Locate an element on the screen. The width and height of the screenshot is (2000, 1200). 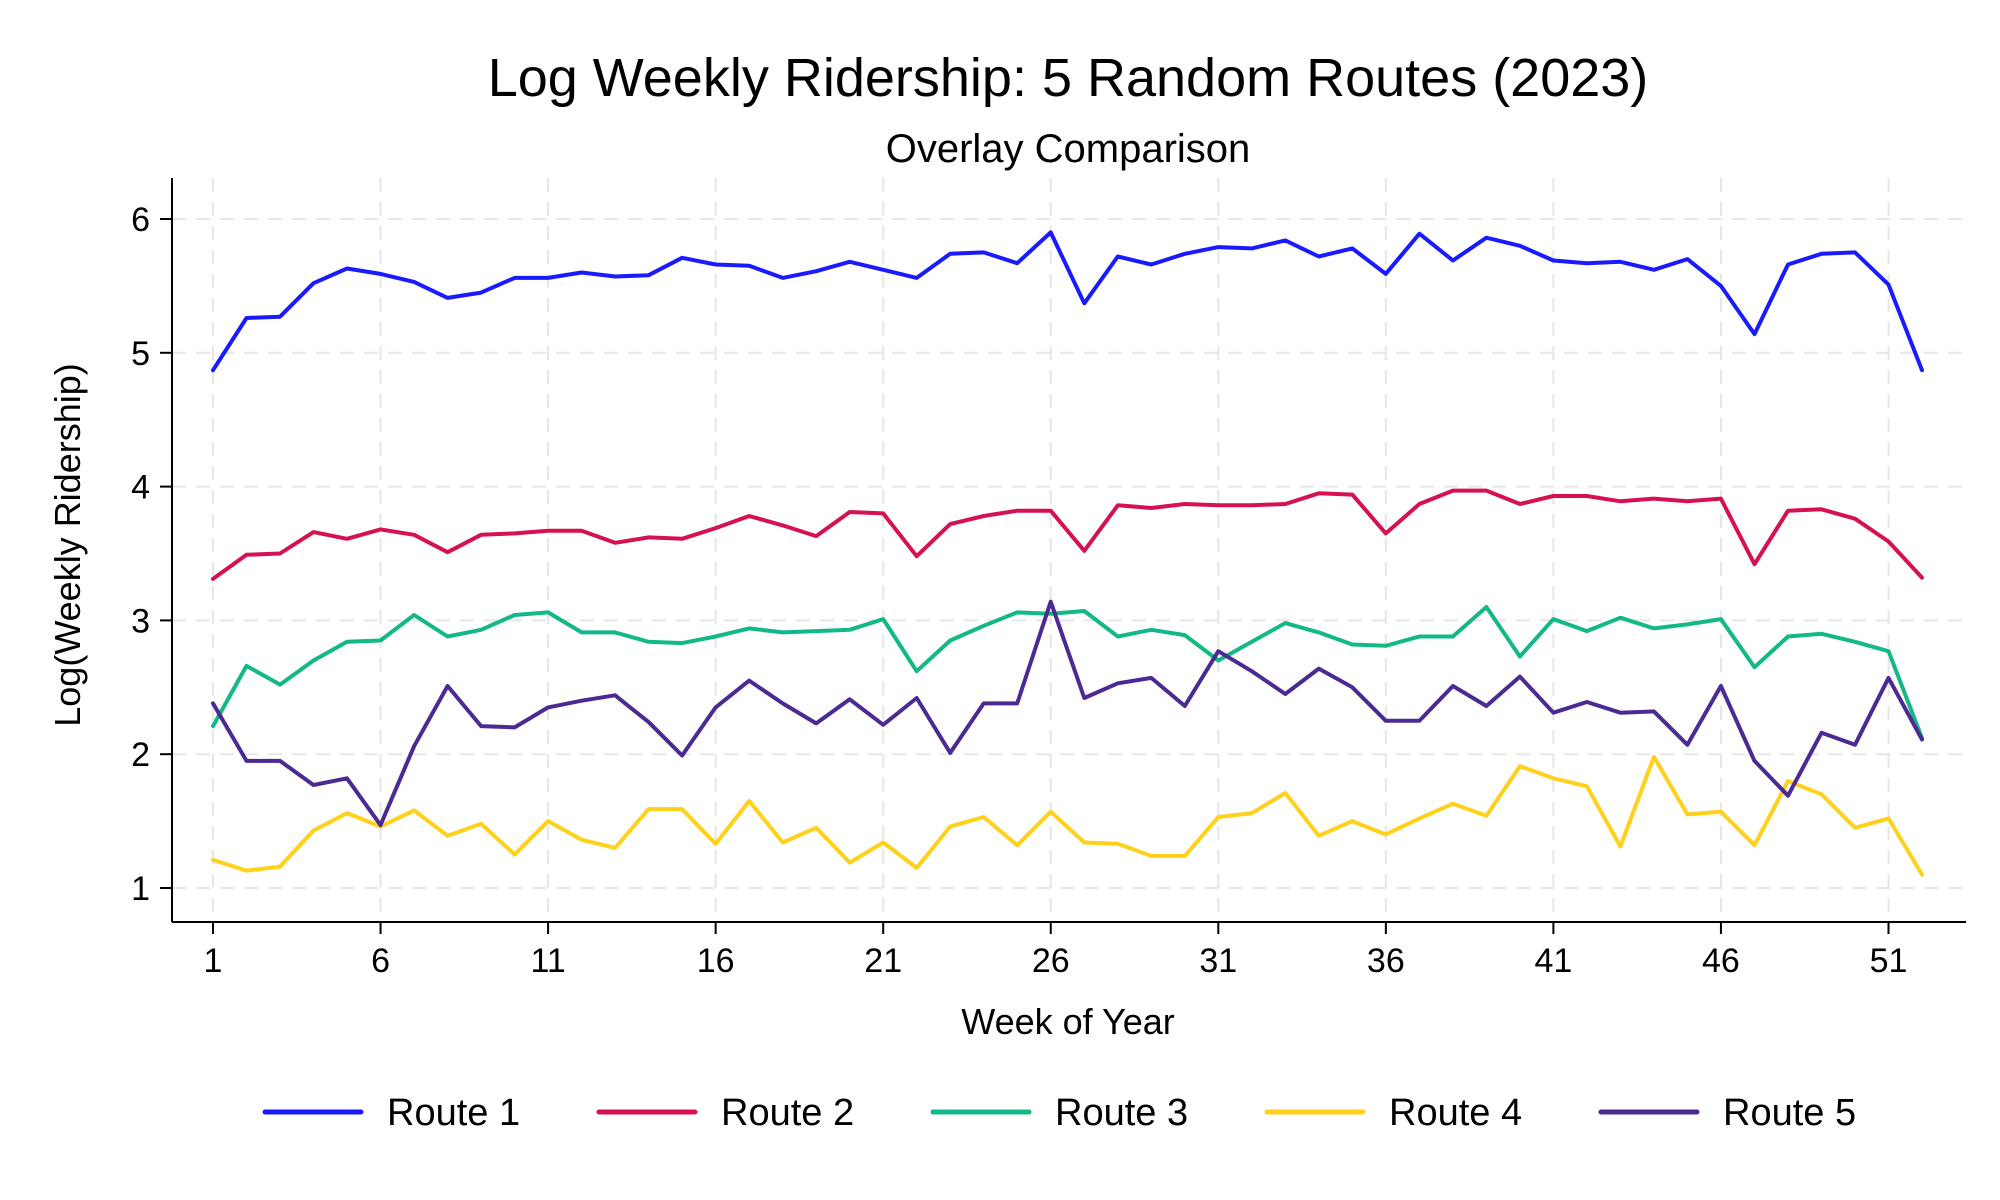
y-axis-label: Log(Weekly Ridership) is located at coordinates (67, 544).